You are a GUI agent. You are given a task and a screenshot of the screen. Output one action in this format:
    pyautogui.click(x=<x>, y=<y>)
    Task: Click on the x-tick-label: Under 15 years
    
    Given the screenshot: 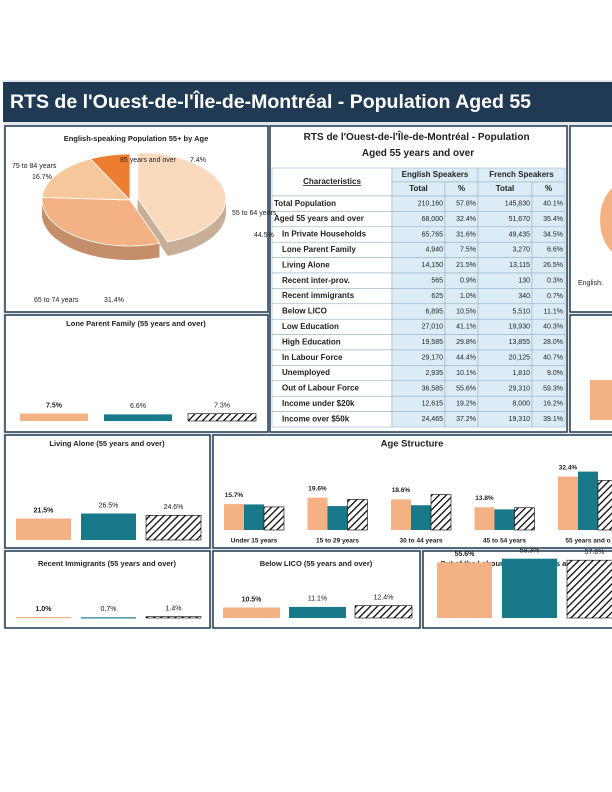 What is the action you would take?
    pyautogui.click(x=254, y=541)
    